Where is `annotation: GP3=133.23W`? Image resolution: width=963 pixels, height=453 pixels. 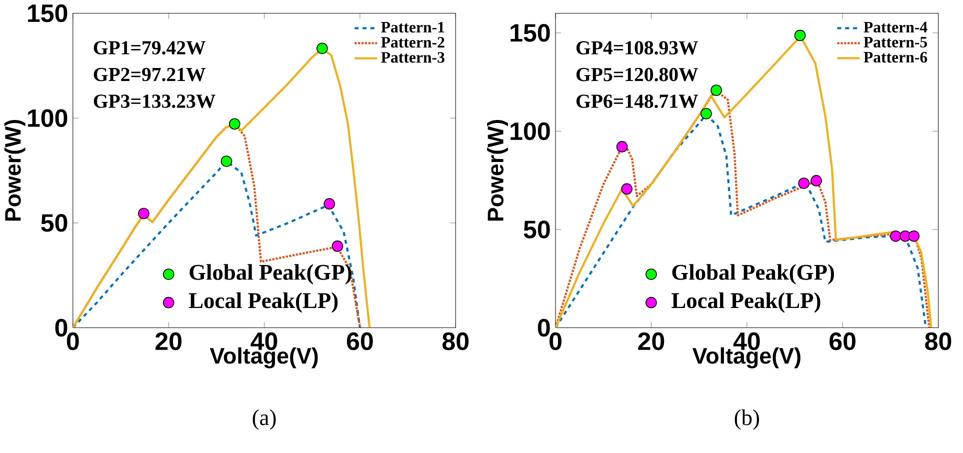
annotation: GP3=133.23W is located at coordinates (155, 101).